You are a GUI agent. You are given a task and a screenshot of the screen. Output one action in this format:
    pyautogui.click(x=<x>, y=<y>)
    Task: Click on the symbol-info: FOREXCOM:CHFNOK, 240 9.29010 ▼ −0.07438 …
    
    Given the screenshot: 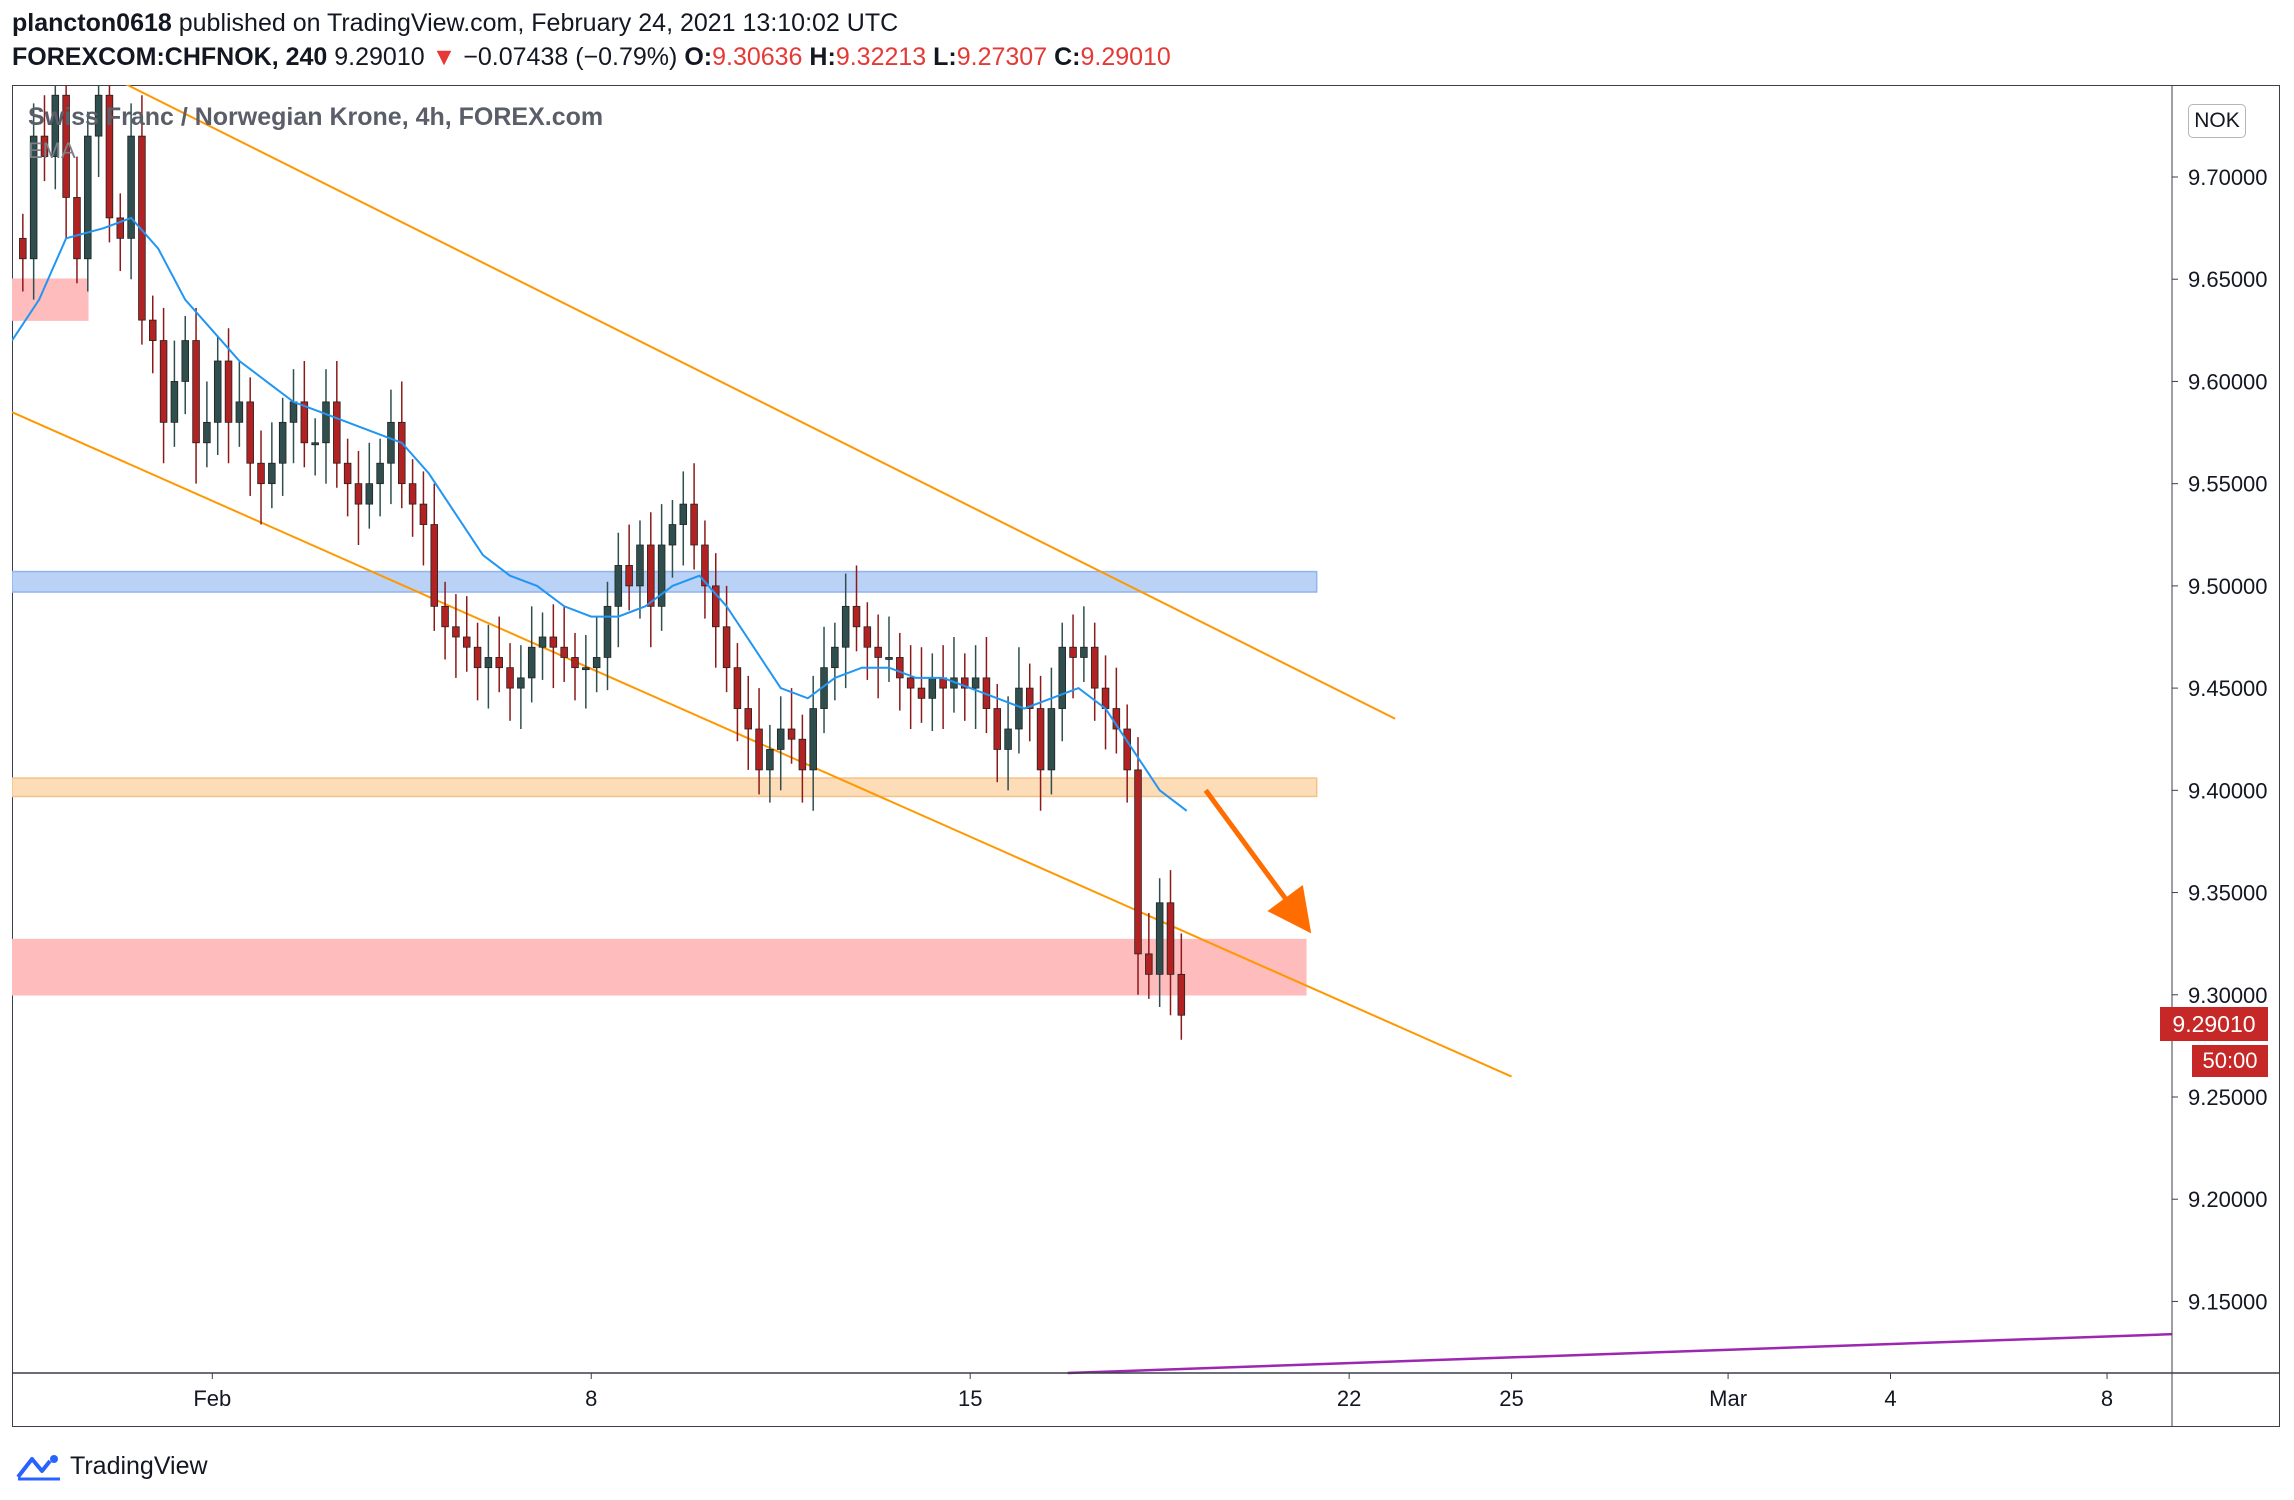 What is the action you would take?
    pyautogui.click(x=591, y=57)
    